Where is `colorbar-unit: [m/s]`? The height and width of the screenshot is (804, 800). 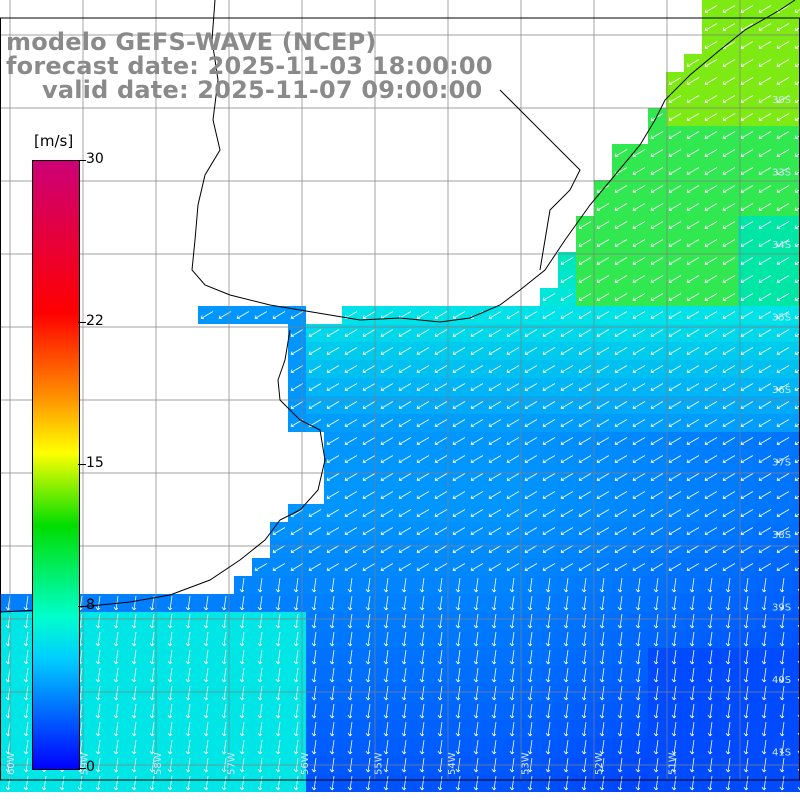 colorbar-unit: [m/s] is located at coordinates (54, 141).